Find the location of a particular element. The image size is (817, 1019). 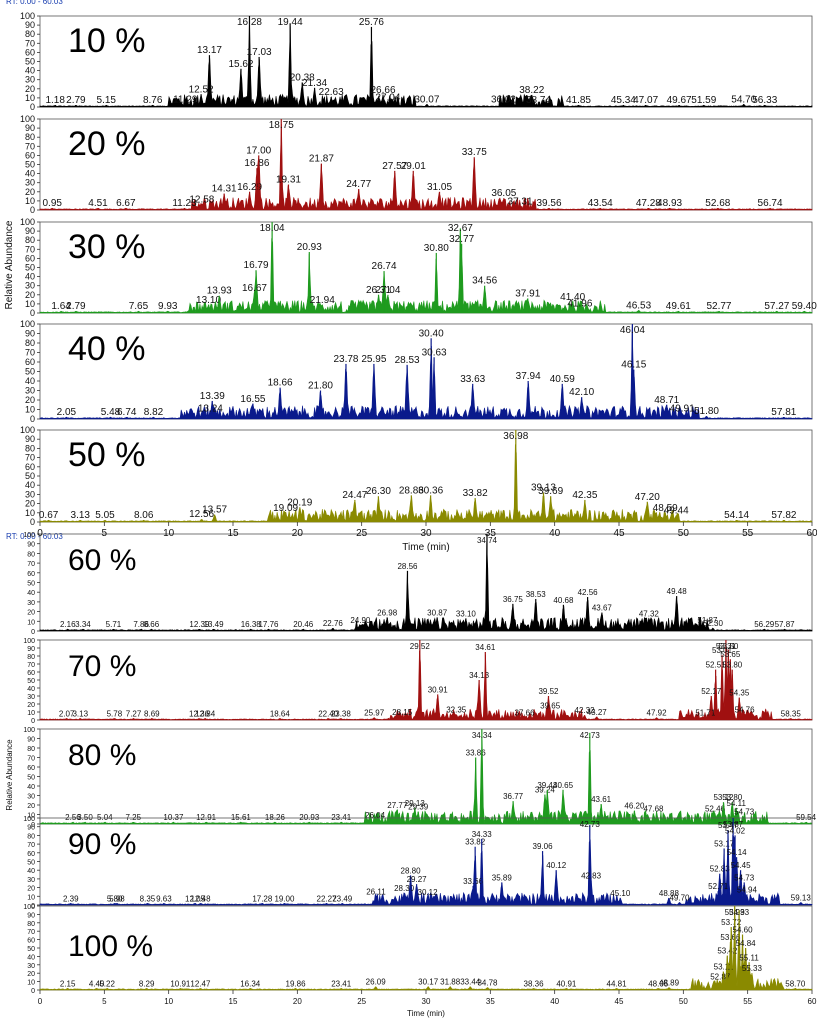

peak-label: 20.93 is located at coordinates (309, 247).